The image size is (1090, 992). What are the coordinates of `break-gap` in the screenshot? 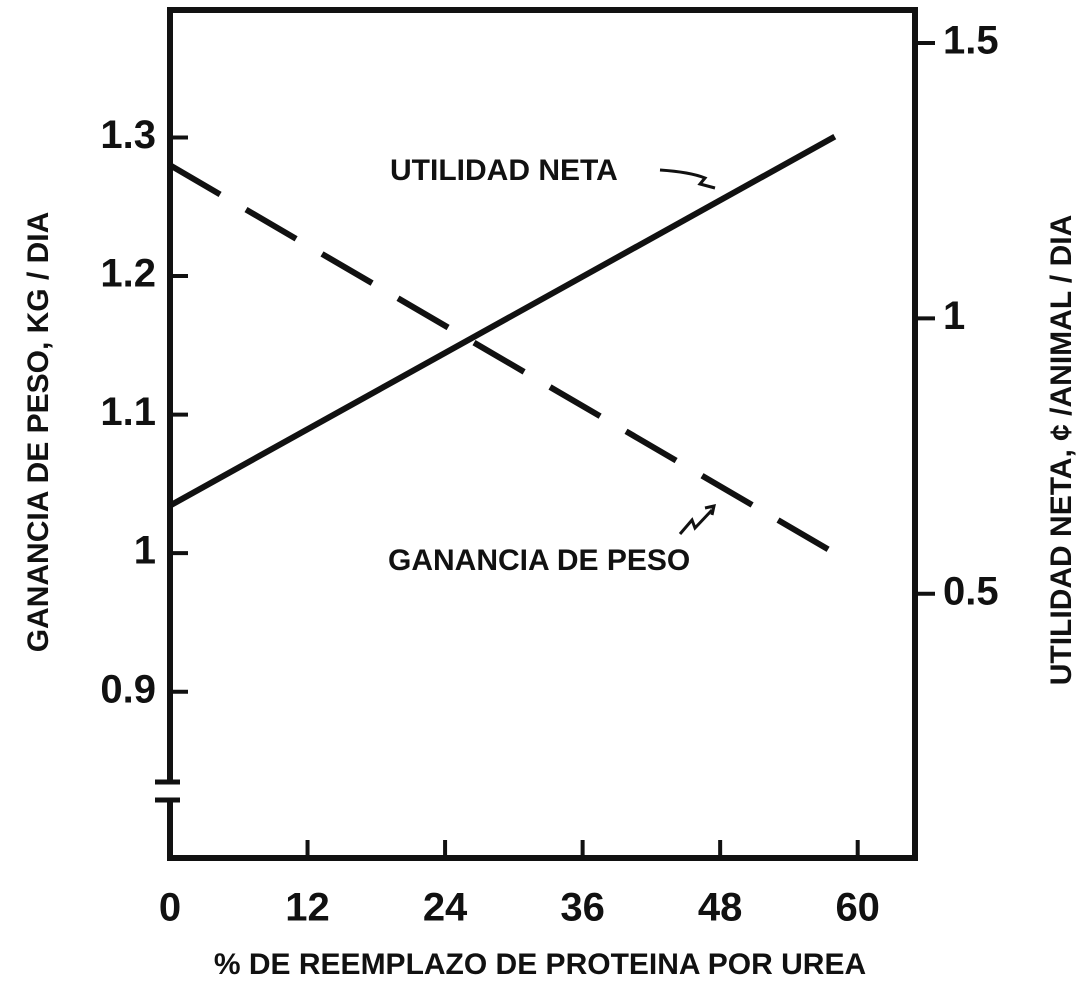 It's located at (170, 791).